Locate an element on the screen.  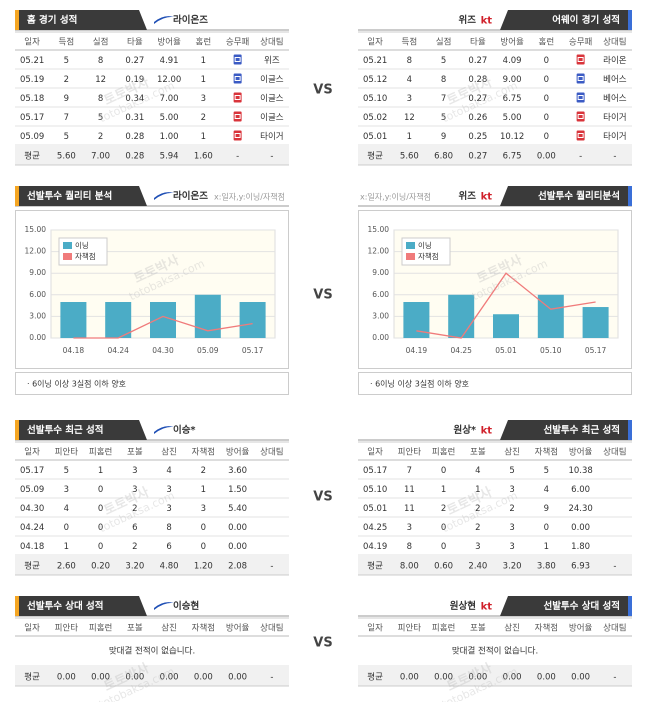
y-tick-label: 15.00 is located at coordinates (379, 229).